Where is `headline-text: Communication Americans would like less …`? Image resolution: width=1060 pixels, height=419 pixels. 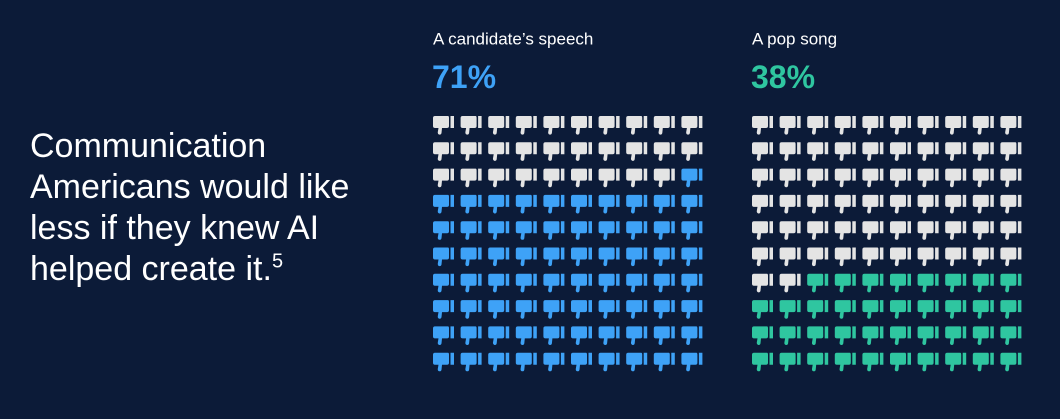 headline-text: Communication Americans would like less … is located at coordinates (190, 207).